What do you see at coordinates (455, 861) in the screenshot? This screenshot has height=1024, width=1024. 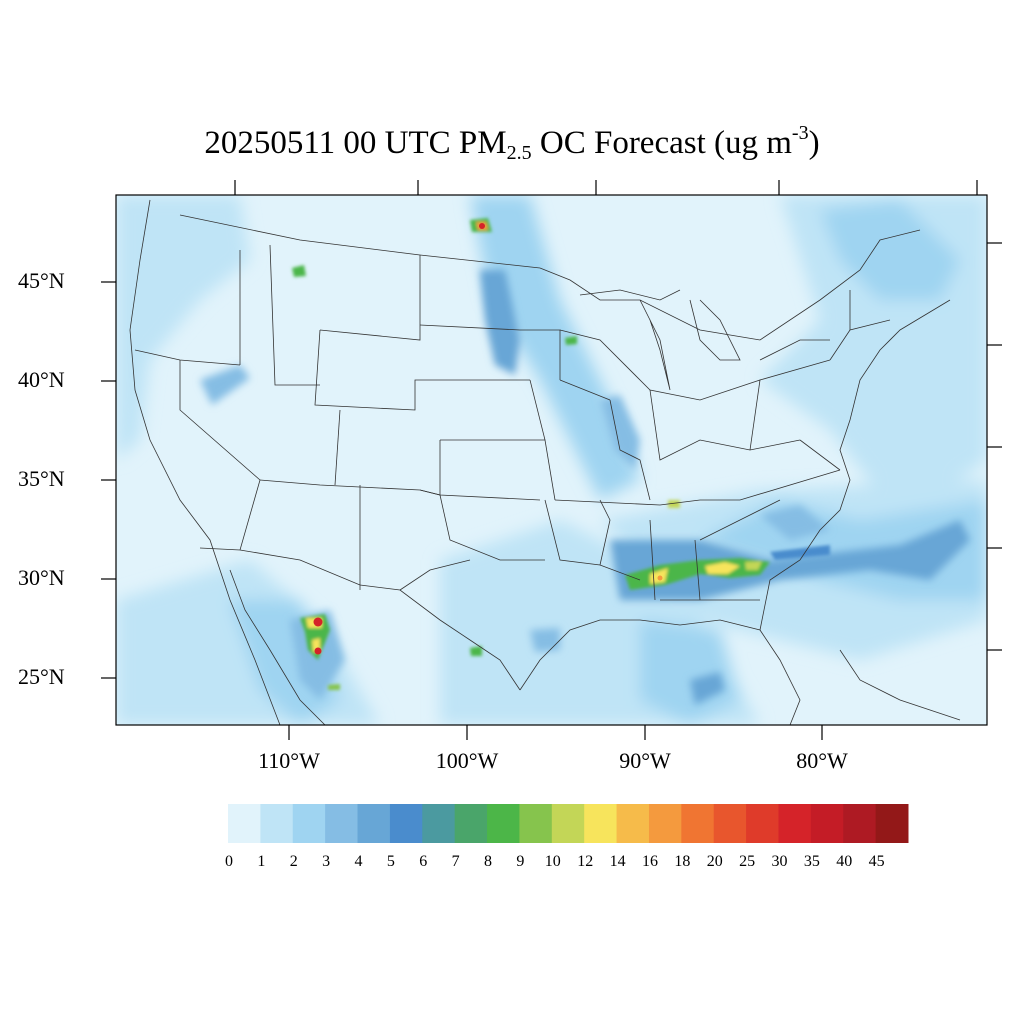 I see `colorbar-tick-label: 7` at bounding box center [455, 861].